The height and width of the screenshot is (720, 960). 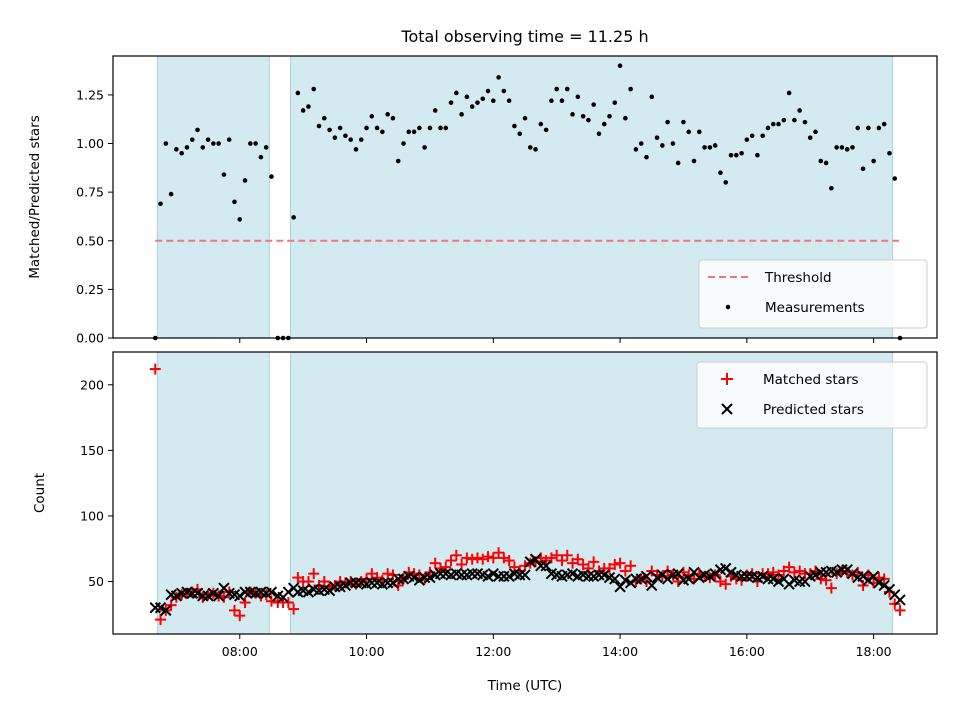 What do you see at coordinates (90, 192) in the screenshot?
I see `y-tick-label: 0.75` at bounding box center [90, 192].